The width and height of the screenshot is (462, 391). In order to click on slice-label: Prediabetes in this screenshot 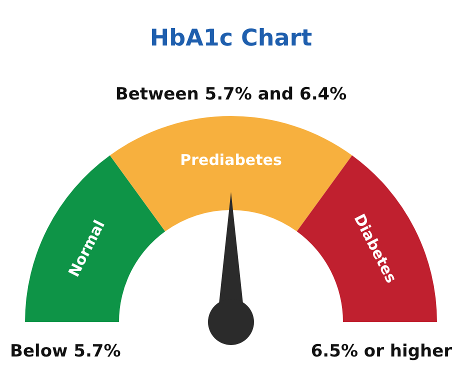, I will do `click(231, 160)`.